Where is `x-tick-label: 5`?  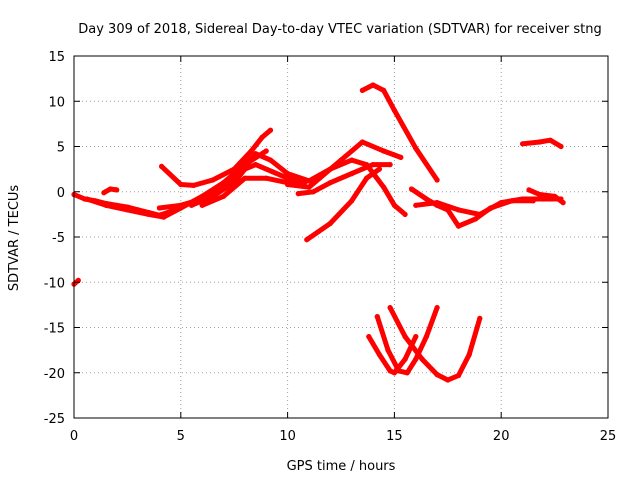
x-tick-label: 5 is located at coordinates (181, 436).